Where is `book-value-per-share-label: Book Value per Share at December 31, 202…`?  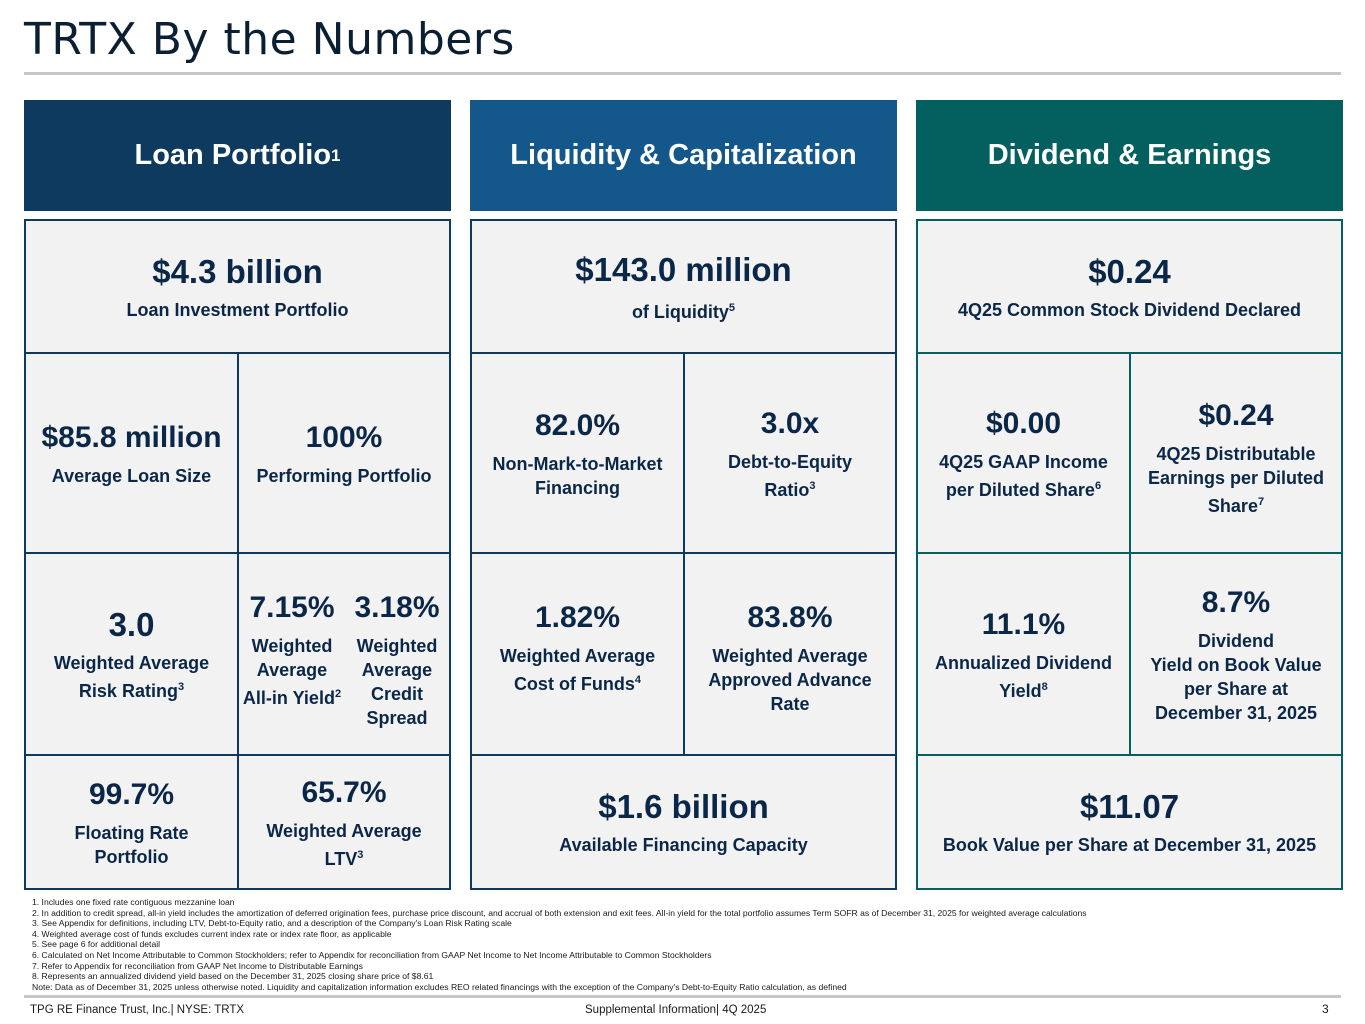
book-value-per-share-label: Book Value per Share at December 31, 202… is located at coordinates (1129, 845).